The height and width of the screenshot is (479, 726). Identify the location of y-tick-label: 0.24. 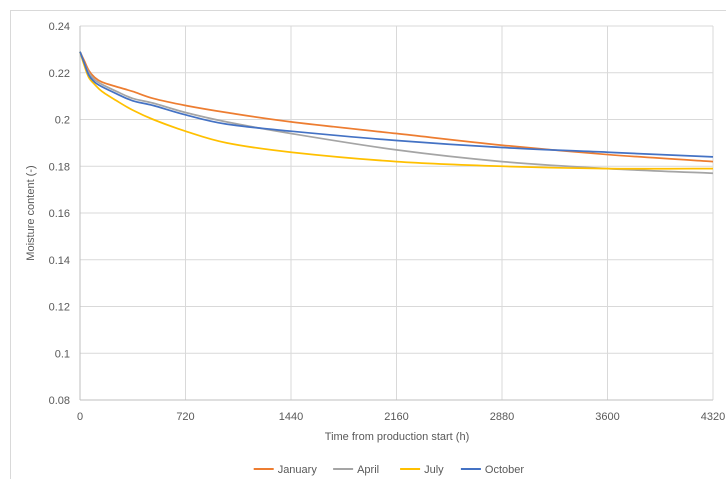
(59, 27).